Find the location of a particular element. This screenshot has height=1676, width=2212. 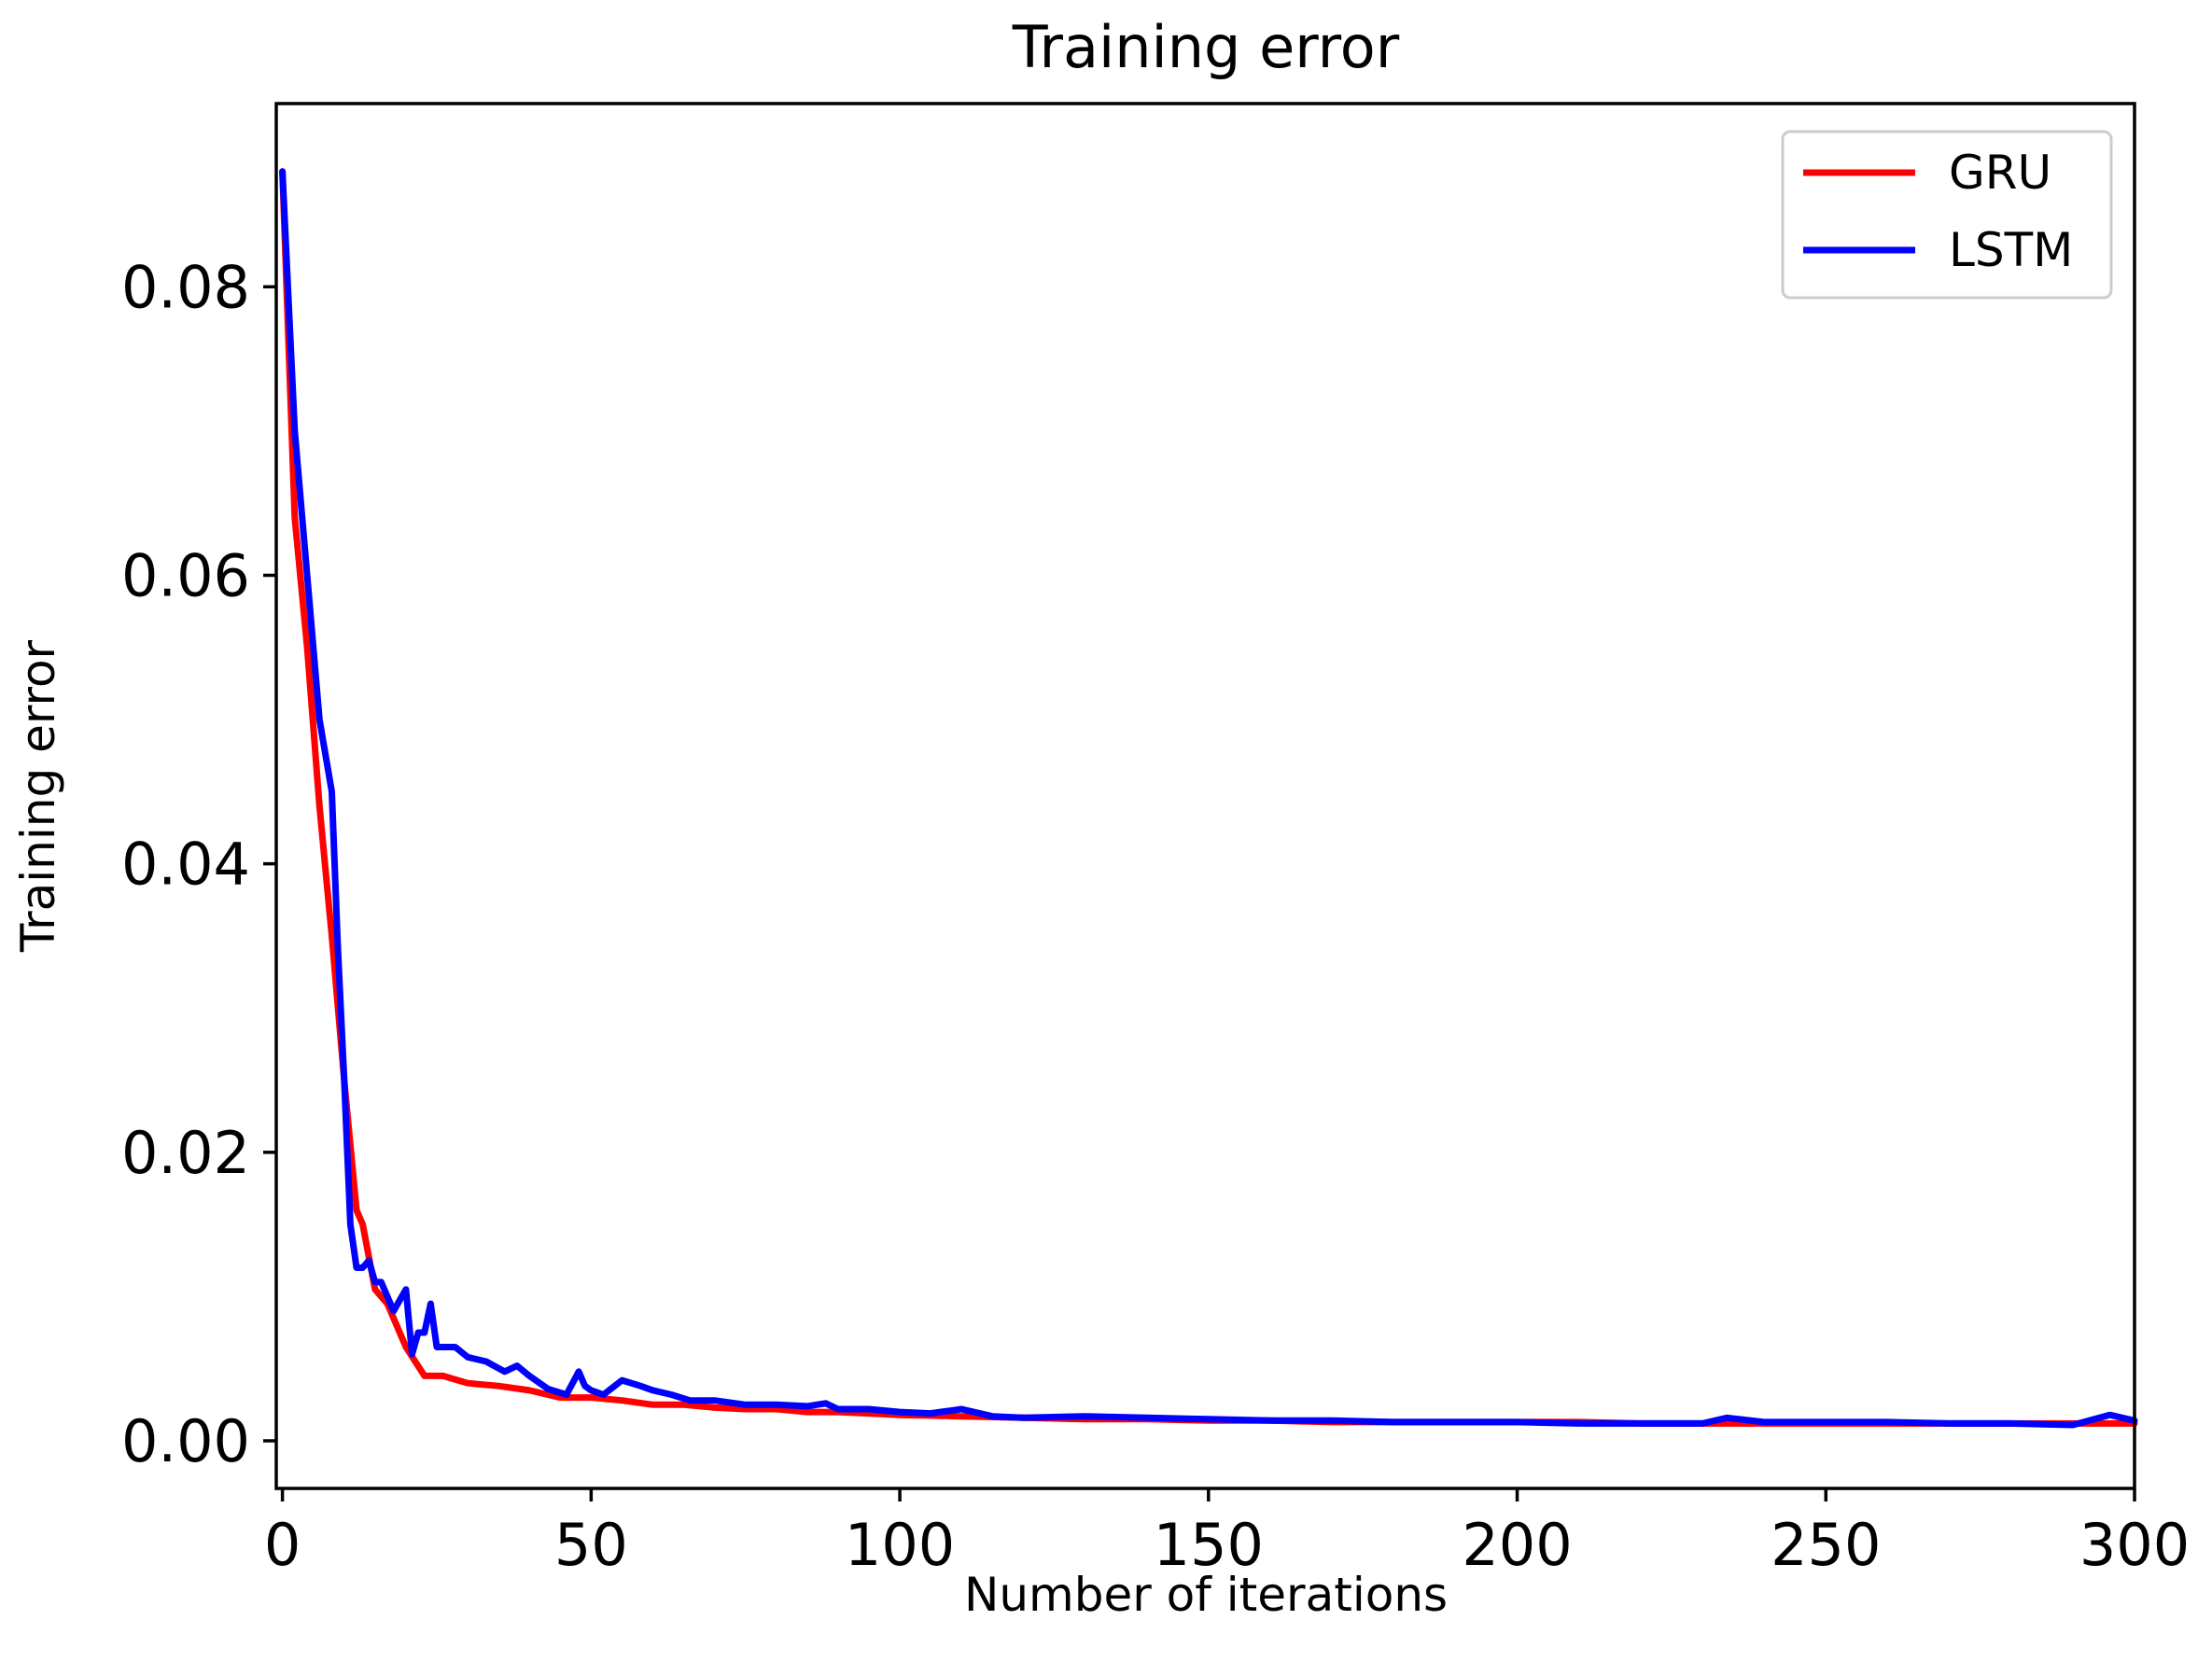

y-axis-ticks: 0.00 0.02 0.04 0.06 0.08 is located at coordinates (198, 864).